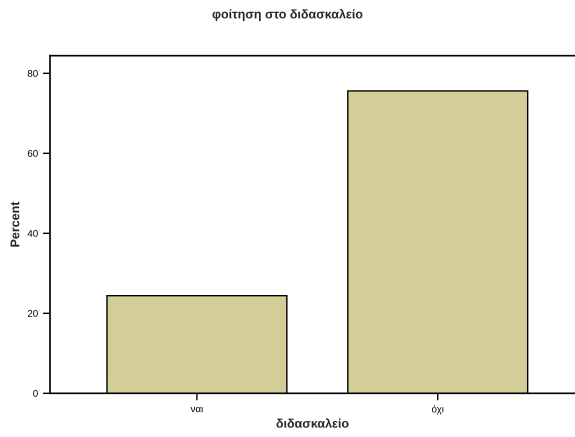  I want to click on x-tick-label: ναι, so click(196, 409).